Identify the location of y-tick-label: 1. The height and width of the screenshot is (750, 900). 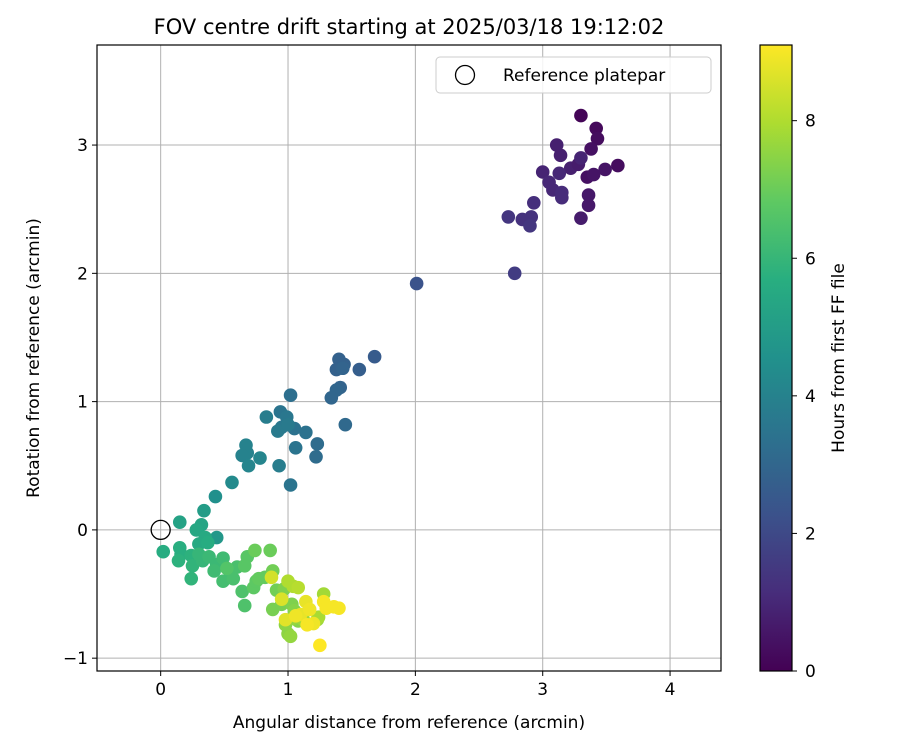
(82, 403).